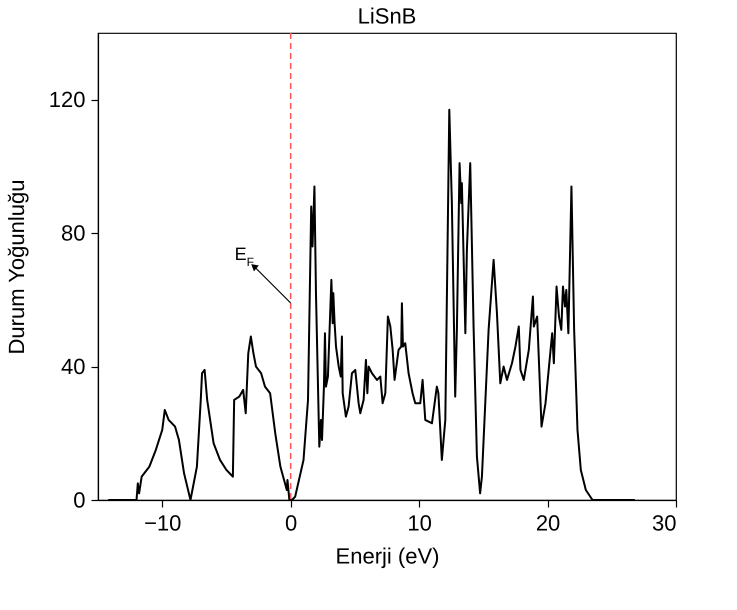 This screenshot has width=737, height=610. What do you see at coordinates (67, 99) in the screenshot?
I see `y-tick-label: 120` at bounding box center [67, 99].